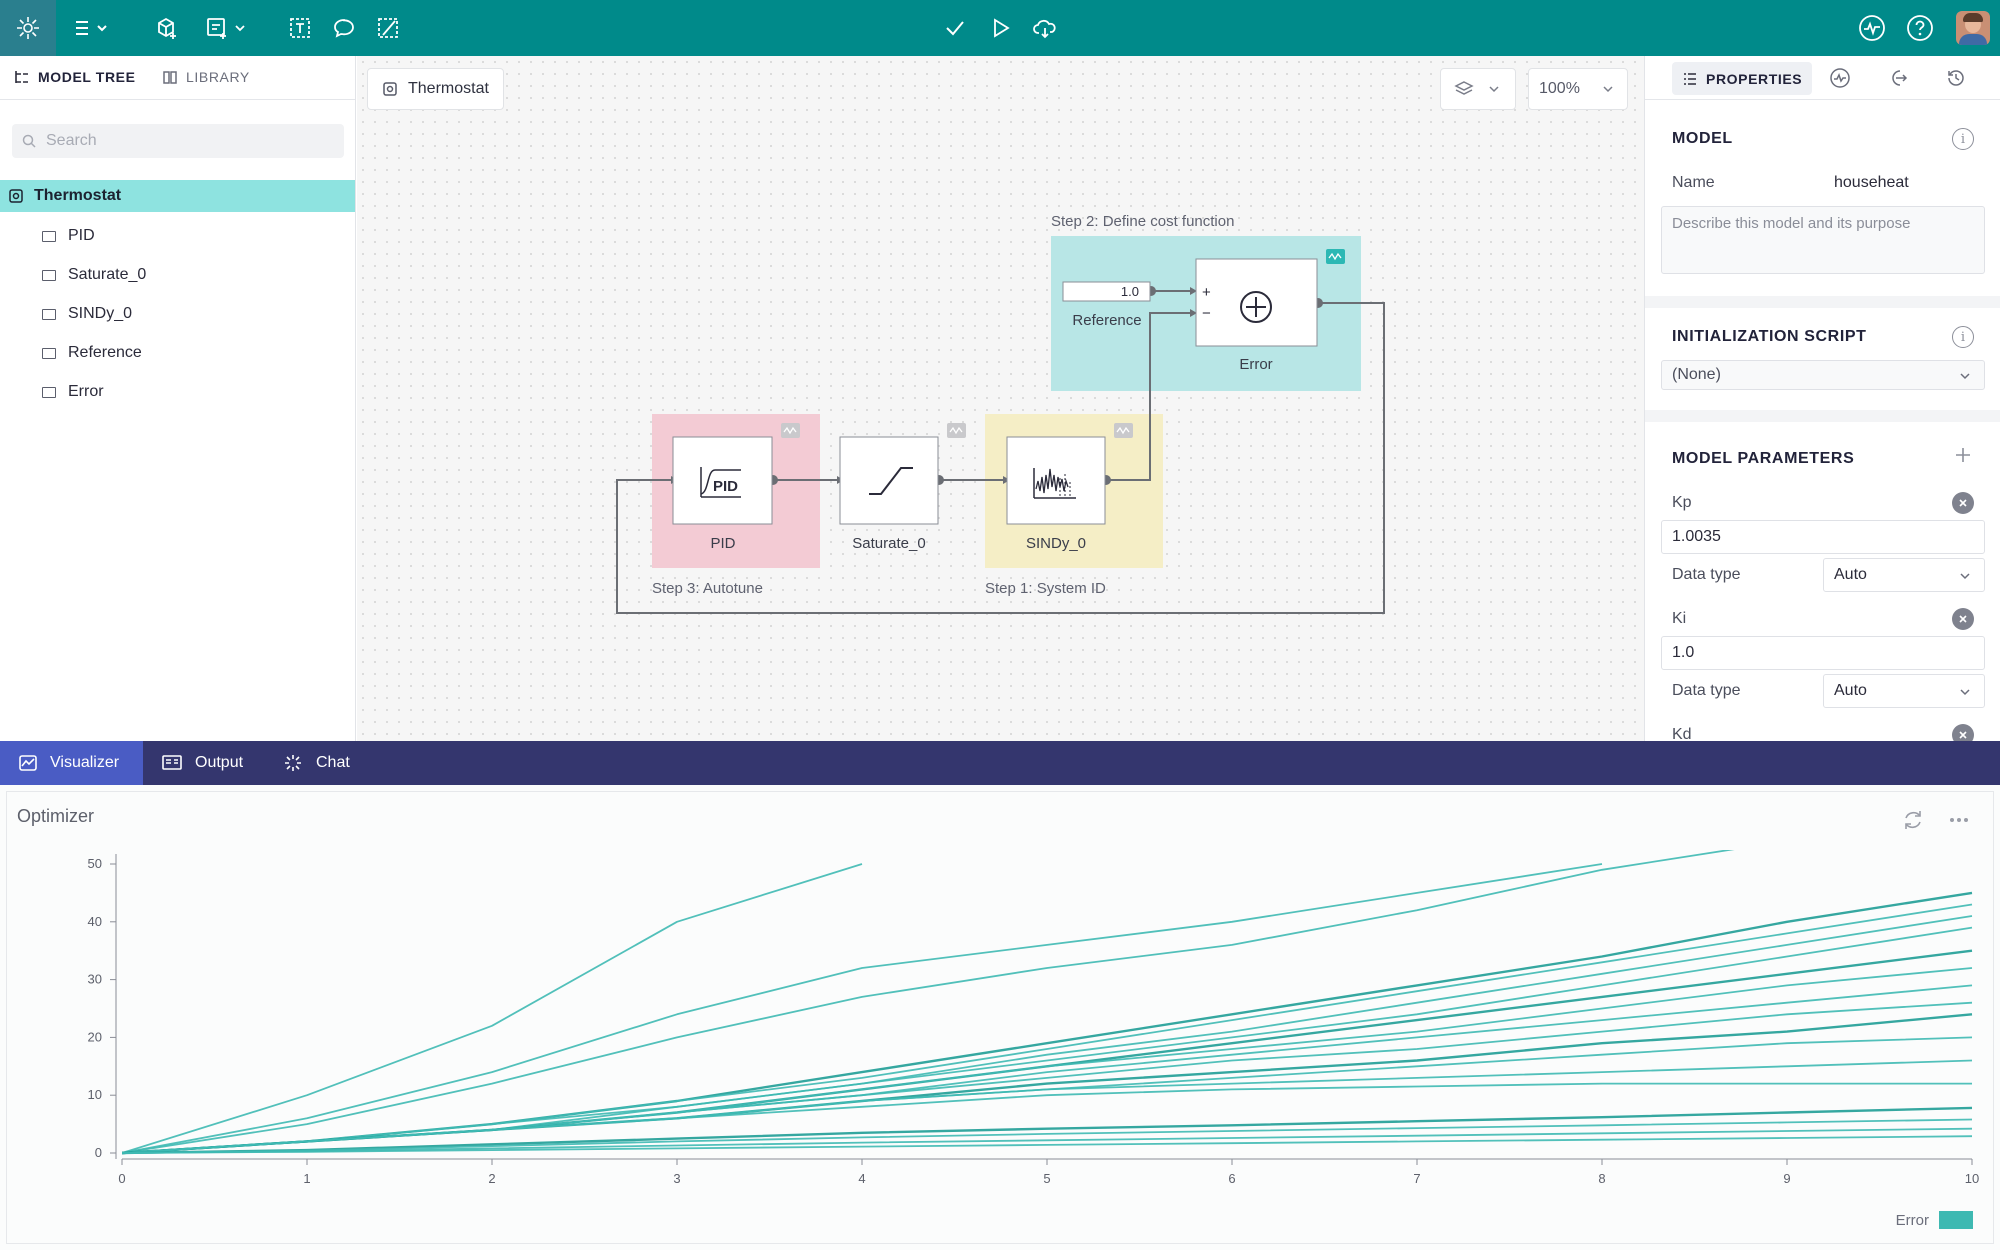 This screenshot has height=1250, width=2000. I want to click on tree-item-reference: Reference, so click(92, 353).